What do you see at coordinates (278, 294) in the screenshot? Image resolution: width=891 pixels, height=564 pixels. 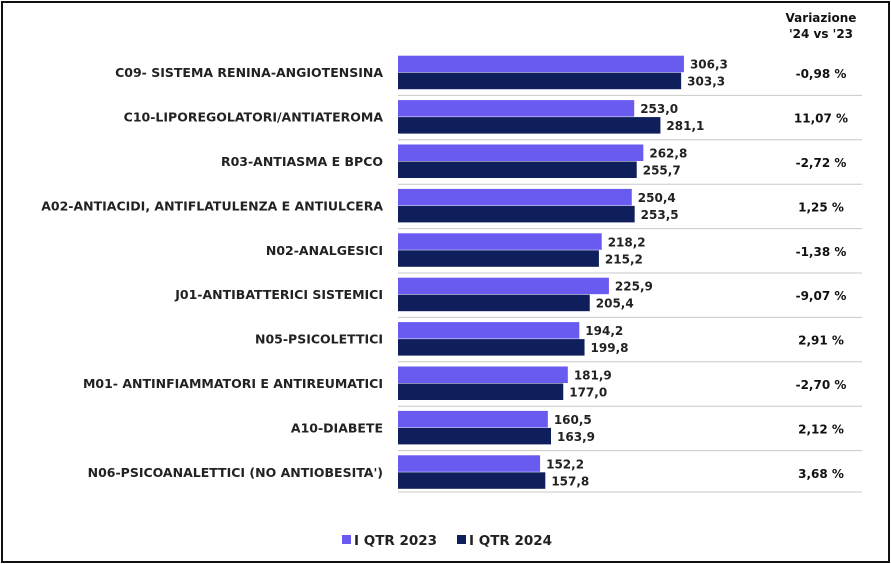 I see `category-label: J01-ANTIBATTERICI SISTEMICI` at bounding box center [278, 294].